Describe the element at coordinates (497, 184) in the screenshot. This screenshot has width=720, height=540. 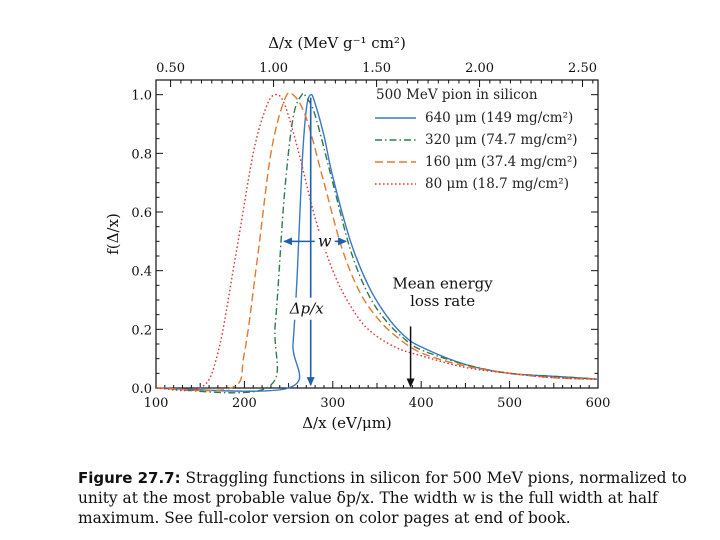
I see `legend-entry-3: 80 μm (18.7 mg/cm²)` at that location.